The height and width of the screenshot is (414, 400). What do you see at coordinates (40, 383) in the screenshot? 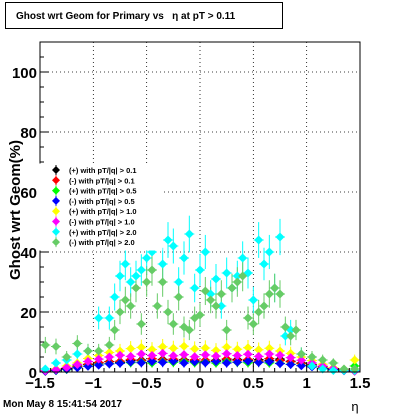
I see `x-tick-label: −1.5` at bounding box center [40, 383].